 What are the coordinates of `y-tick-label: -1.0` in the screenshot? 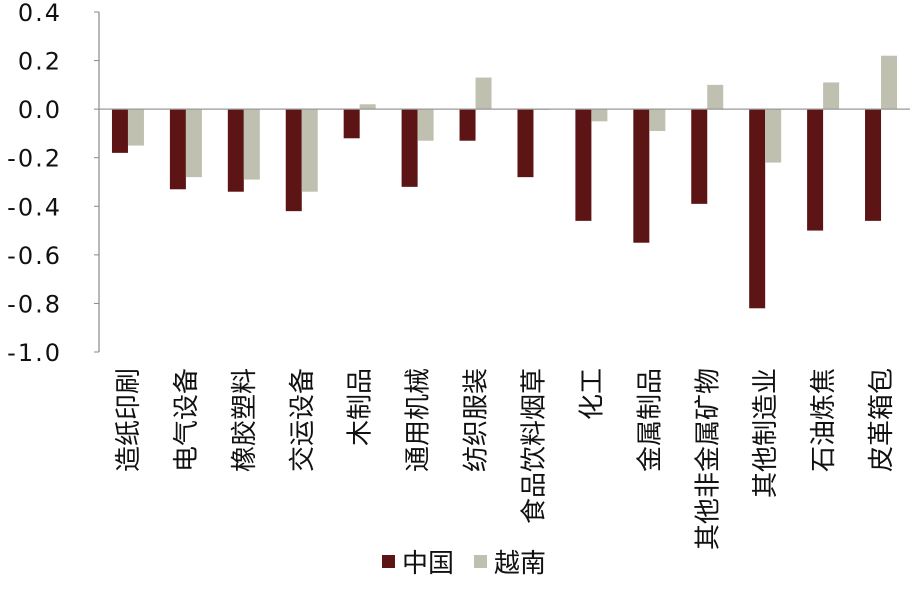 It's located at (34, 353).